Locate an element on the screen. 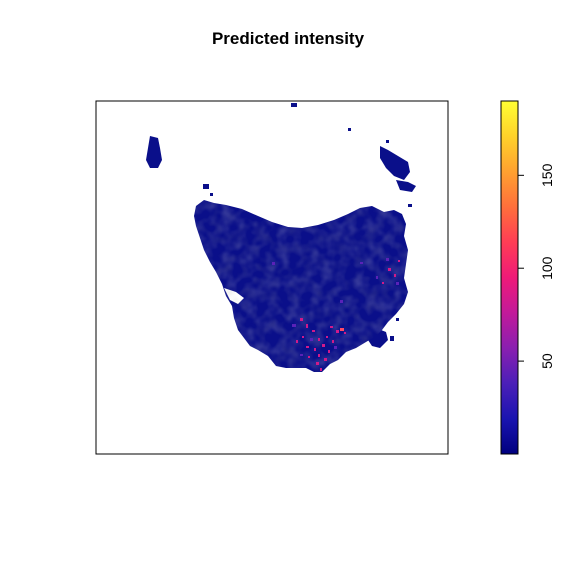 The image size is (576, 576). colorbar-ticks: 50 100 150 is located at coordinates (536, 266).